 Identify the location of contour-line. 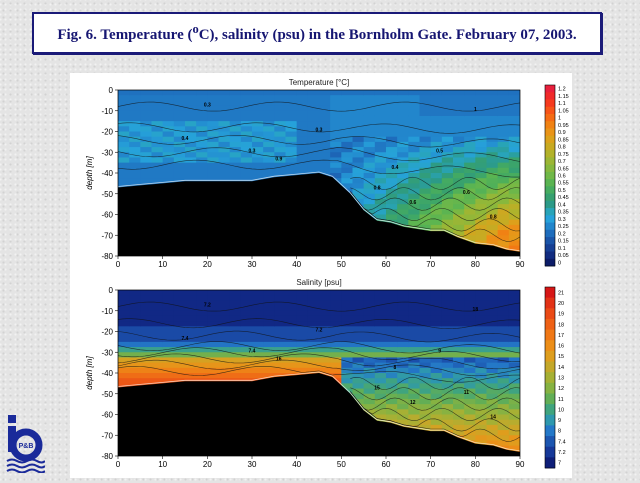
(435, 416).